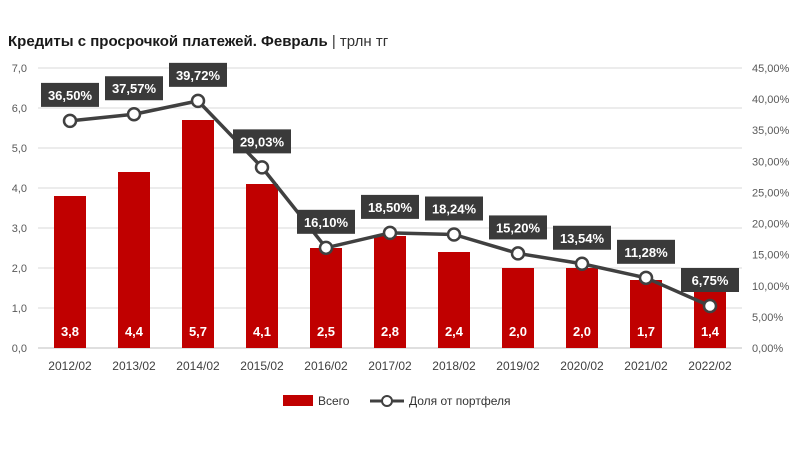  I want to click on x-tick-label: 2014/02, so click(198, 366).